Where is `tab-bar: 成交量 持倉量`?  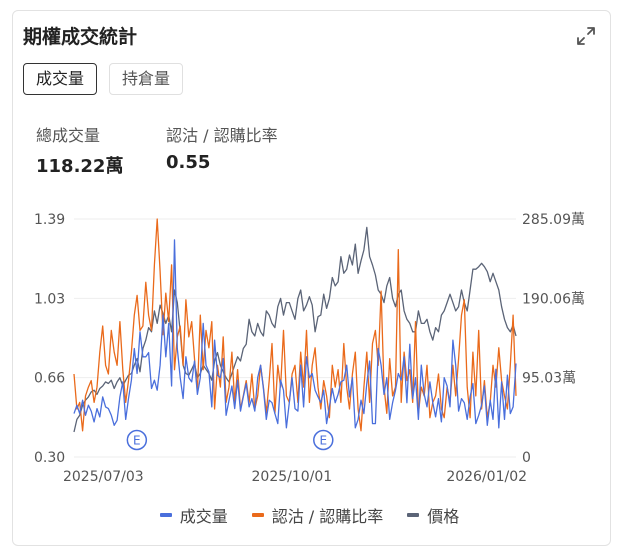 tab-bar: 成交量 持倉量 is located at coordinates (103, 79).